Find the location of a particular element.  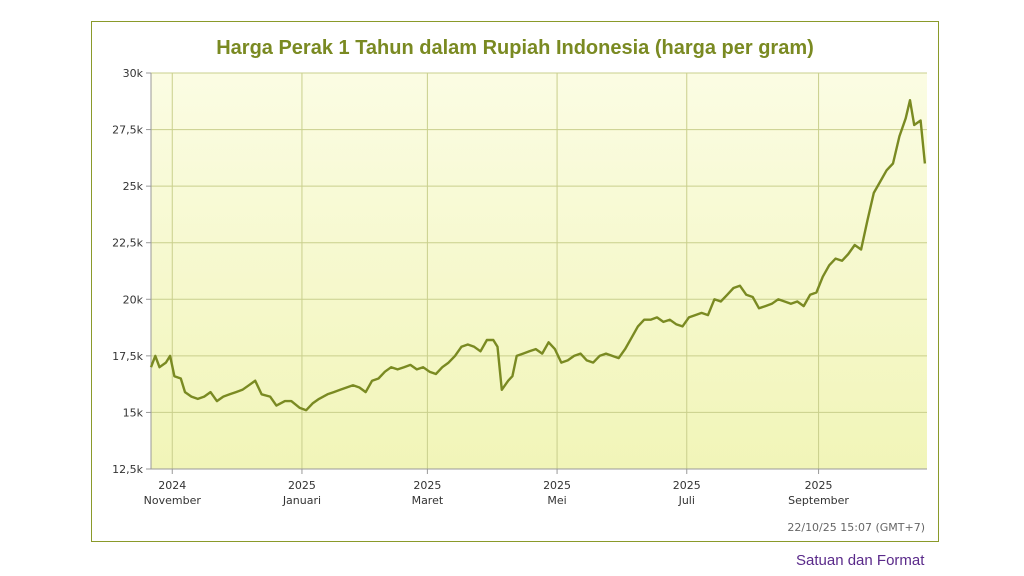

units-format-link: Satuan dan Format is located at coordinates (860, 560).